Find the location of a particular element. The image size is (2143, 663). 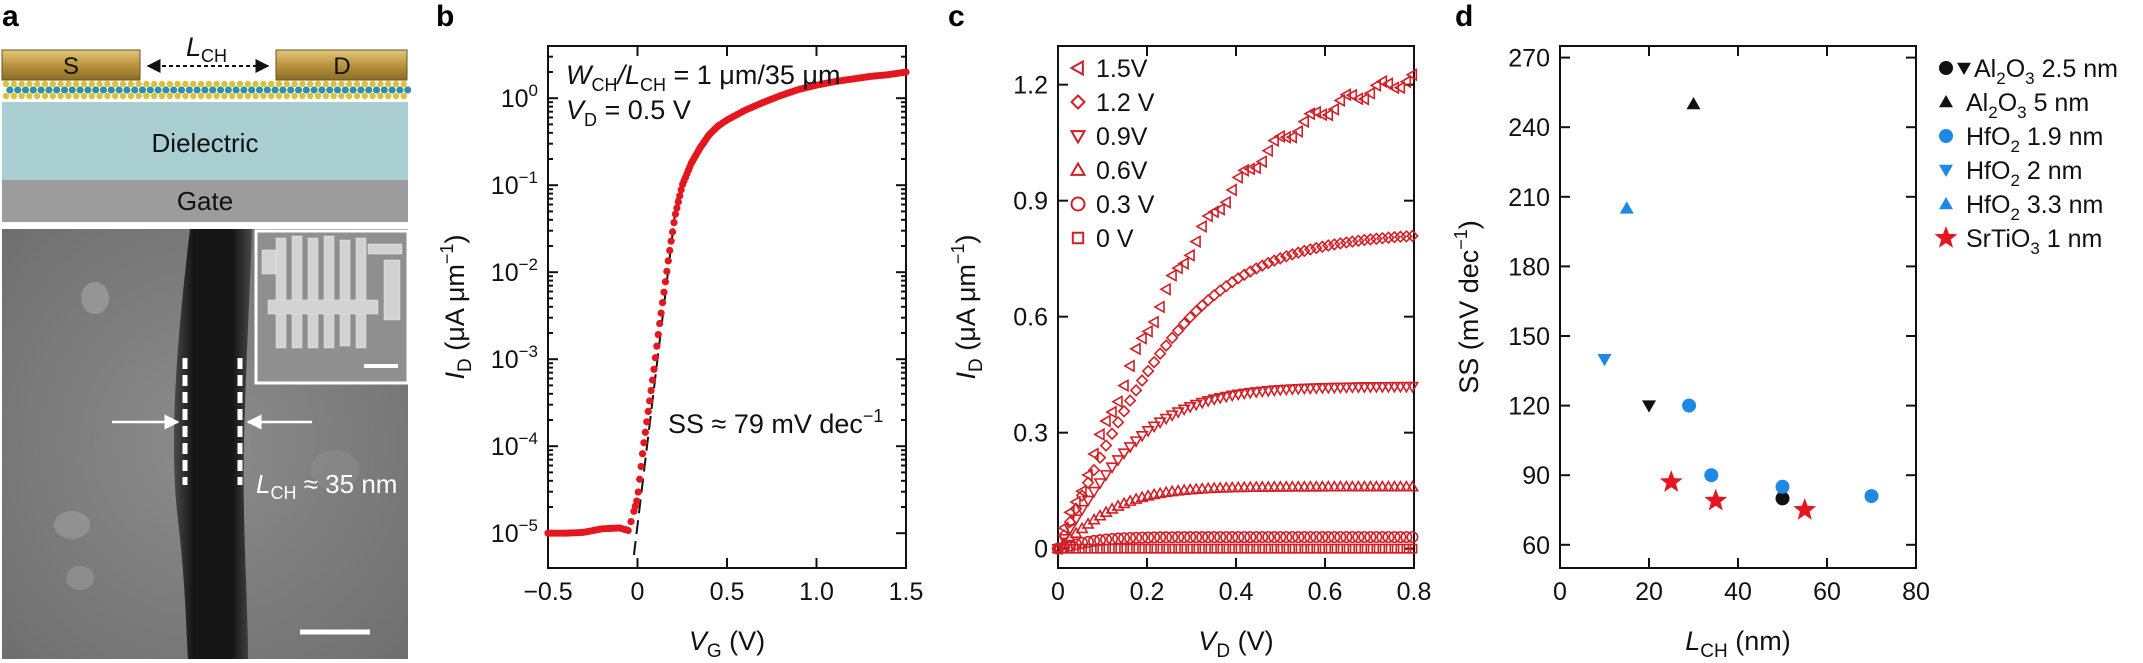

sem-particle is located at coordinates (335, 470).